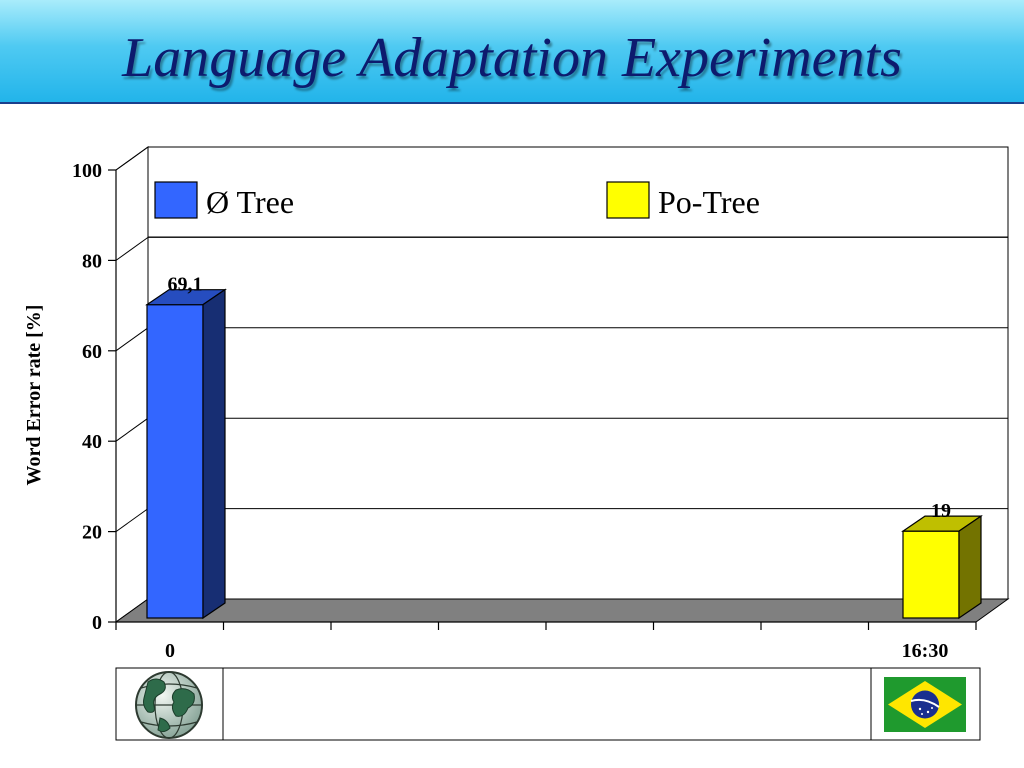 This screenshot has width=1024, height=768. What do you see at coordinates (170, 651) in the screenshot?
I see `x-category-label: 0` at bounding box center [170, 651].